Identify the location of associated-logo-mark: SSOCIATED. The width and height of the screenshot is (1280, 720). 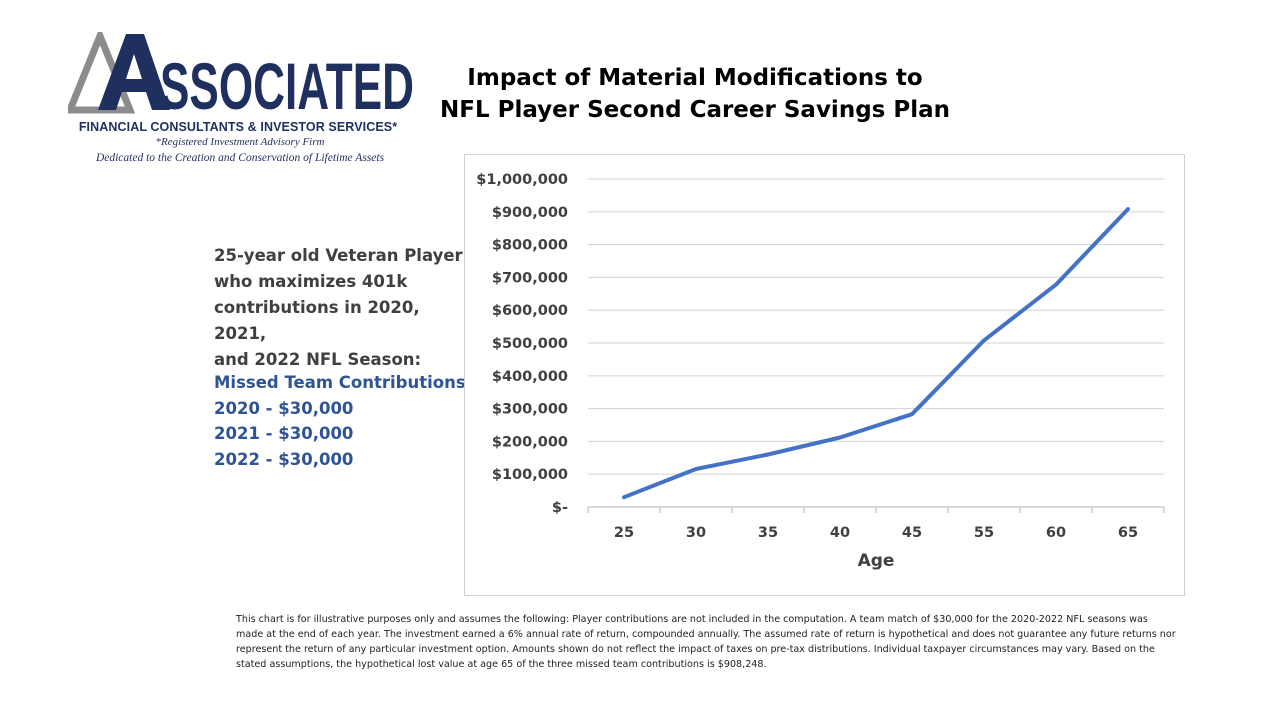
(241, 77).